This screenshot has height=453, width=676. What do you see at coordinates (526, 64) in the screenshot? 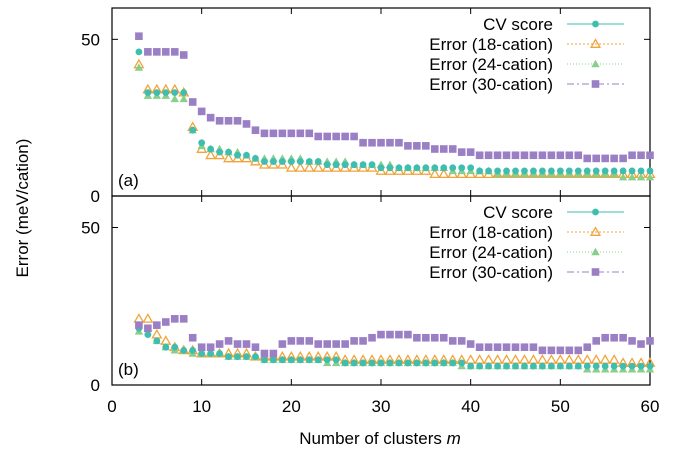
I see `legend-entry-e24: Error (24-cation)` at bounding box center [526, 64].